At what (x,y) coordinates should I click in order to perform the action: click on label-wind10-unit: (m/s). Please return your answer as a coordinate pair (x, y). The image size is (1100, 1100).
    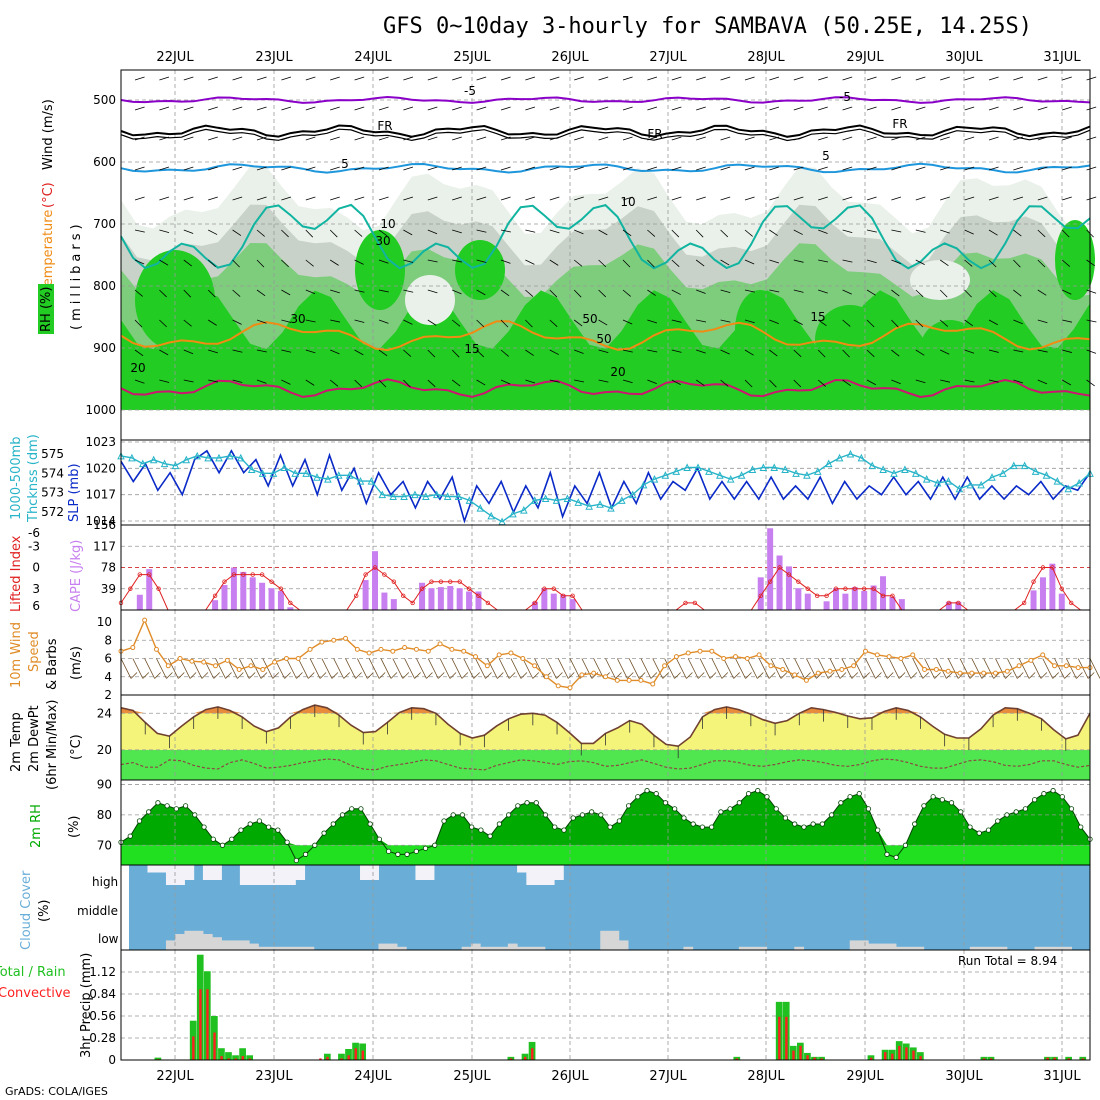
    Looking at the image, I should click on (76, 663).